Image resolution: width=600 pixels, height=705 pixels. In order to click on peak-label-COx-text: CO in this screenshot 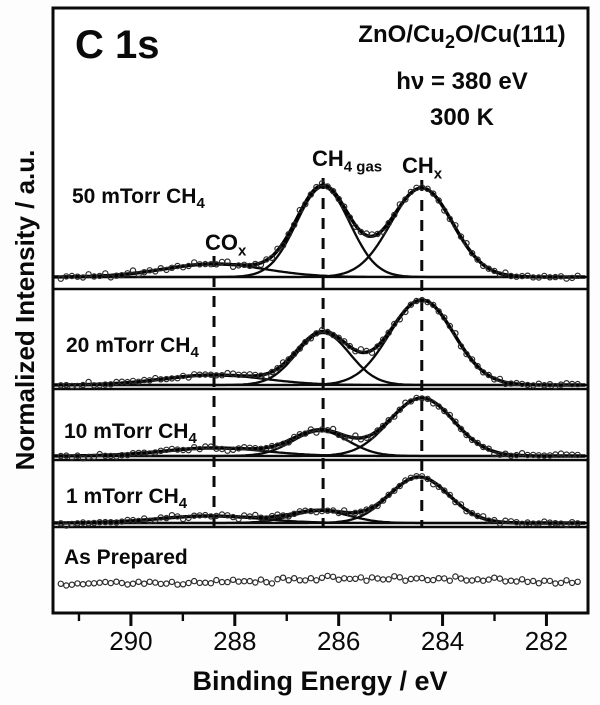, I will do `click(221, 242)`.